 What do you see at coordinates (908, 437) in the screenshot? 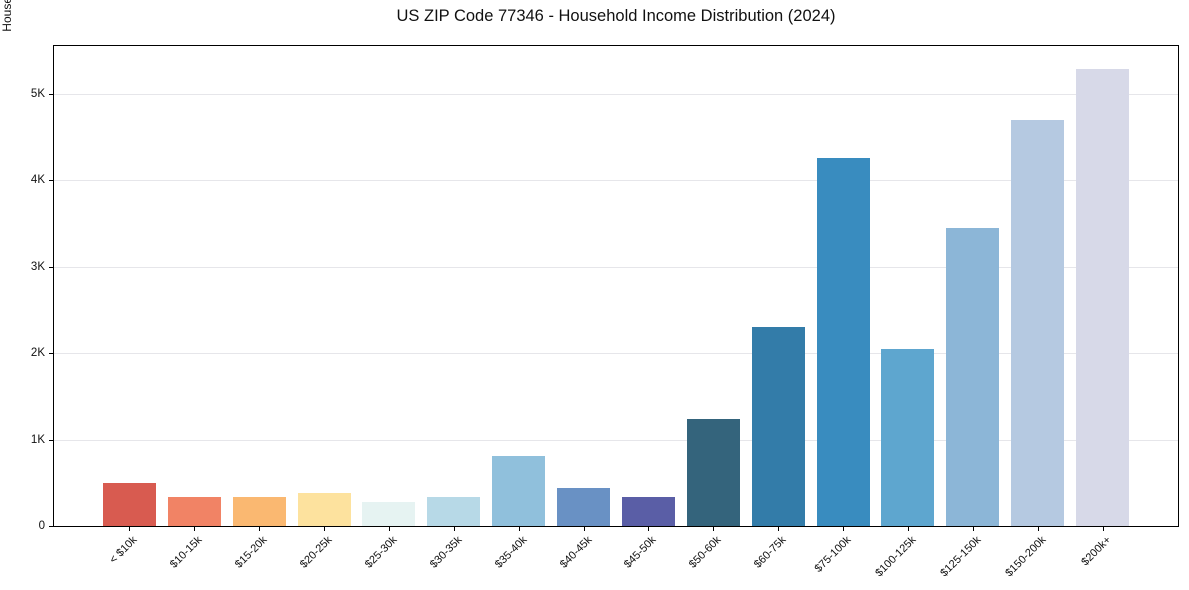
I see `bar--100-125k` at bounding box center [908, 437].